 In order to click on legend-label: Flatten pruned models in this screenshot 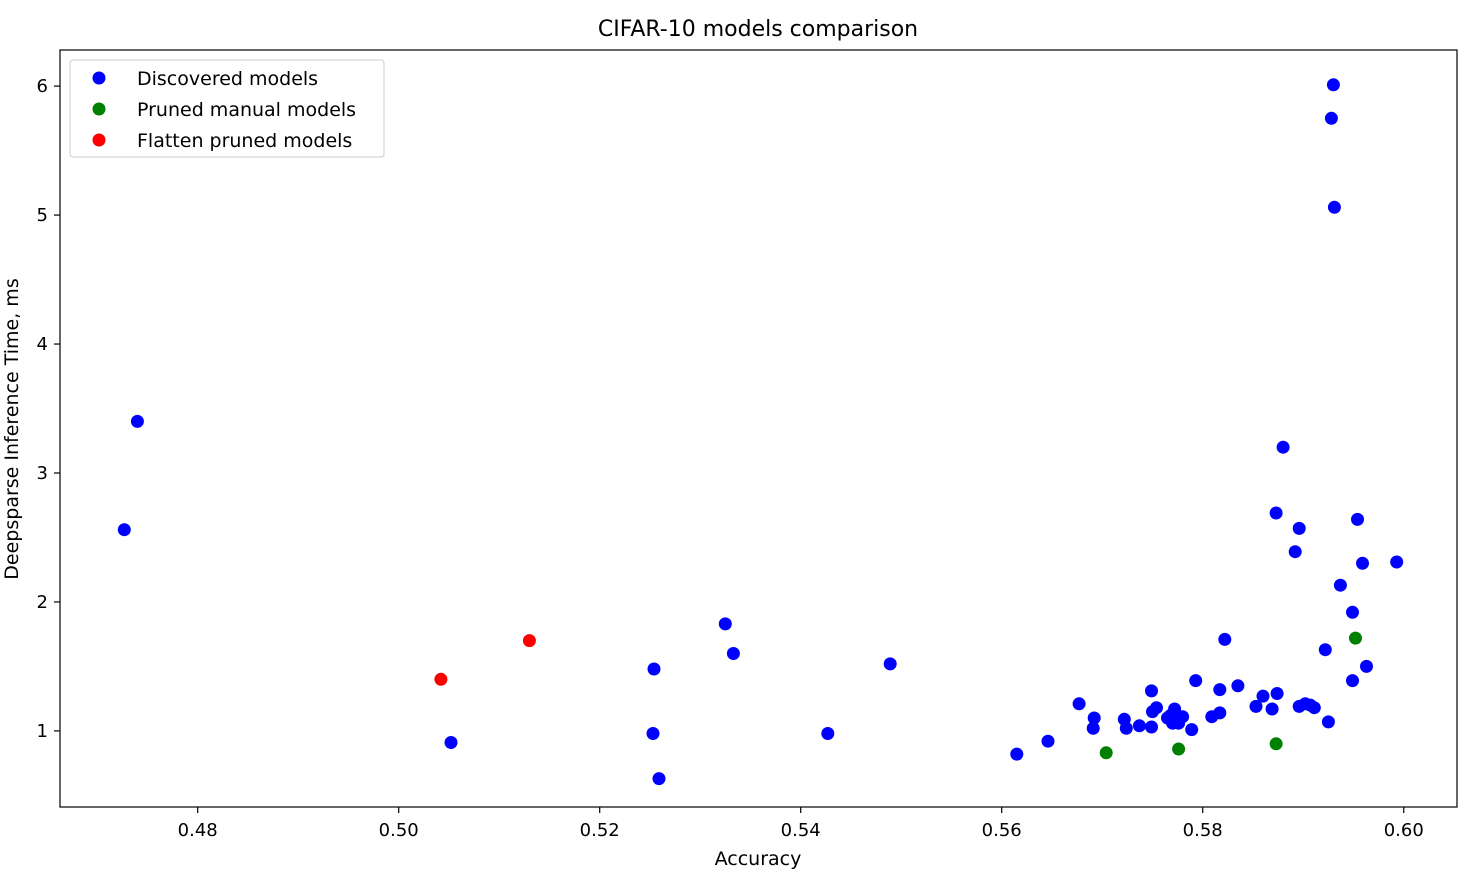, I will do `click(244, 141)`.